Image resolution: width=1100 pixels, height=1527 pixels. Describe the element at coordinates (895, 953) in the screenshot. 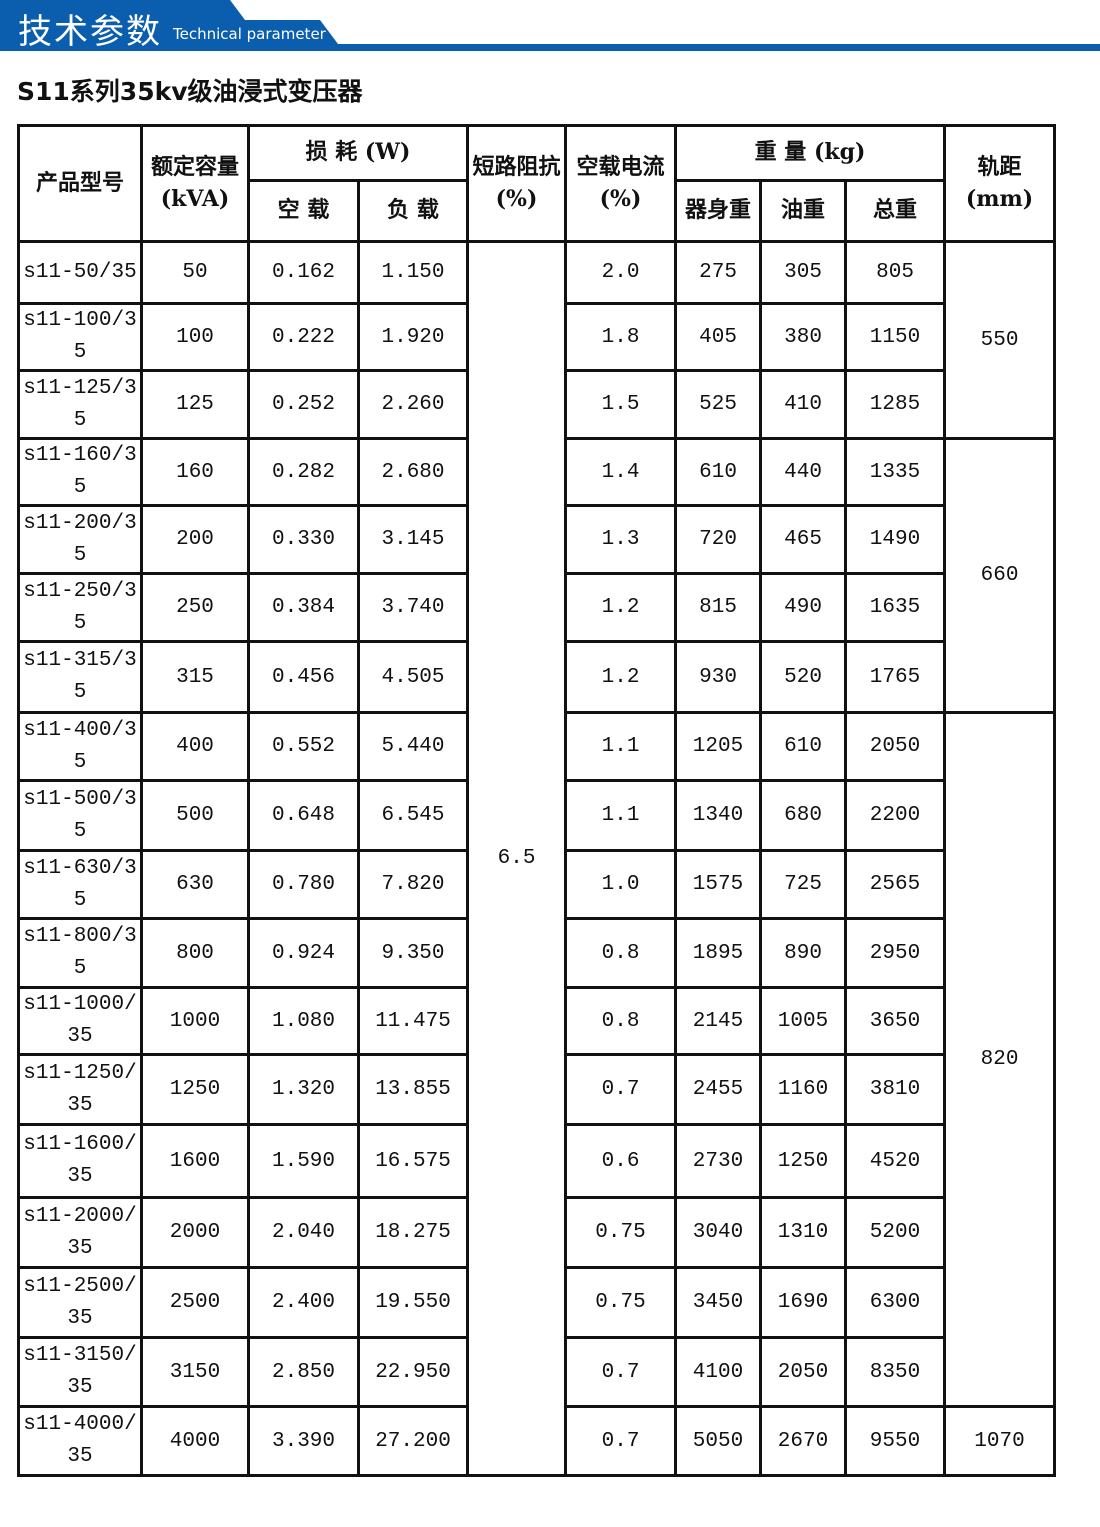

I see `cell-weight-total: 2950` at that location.